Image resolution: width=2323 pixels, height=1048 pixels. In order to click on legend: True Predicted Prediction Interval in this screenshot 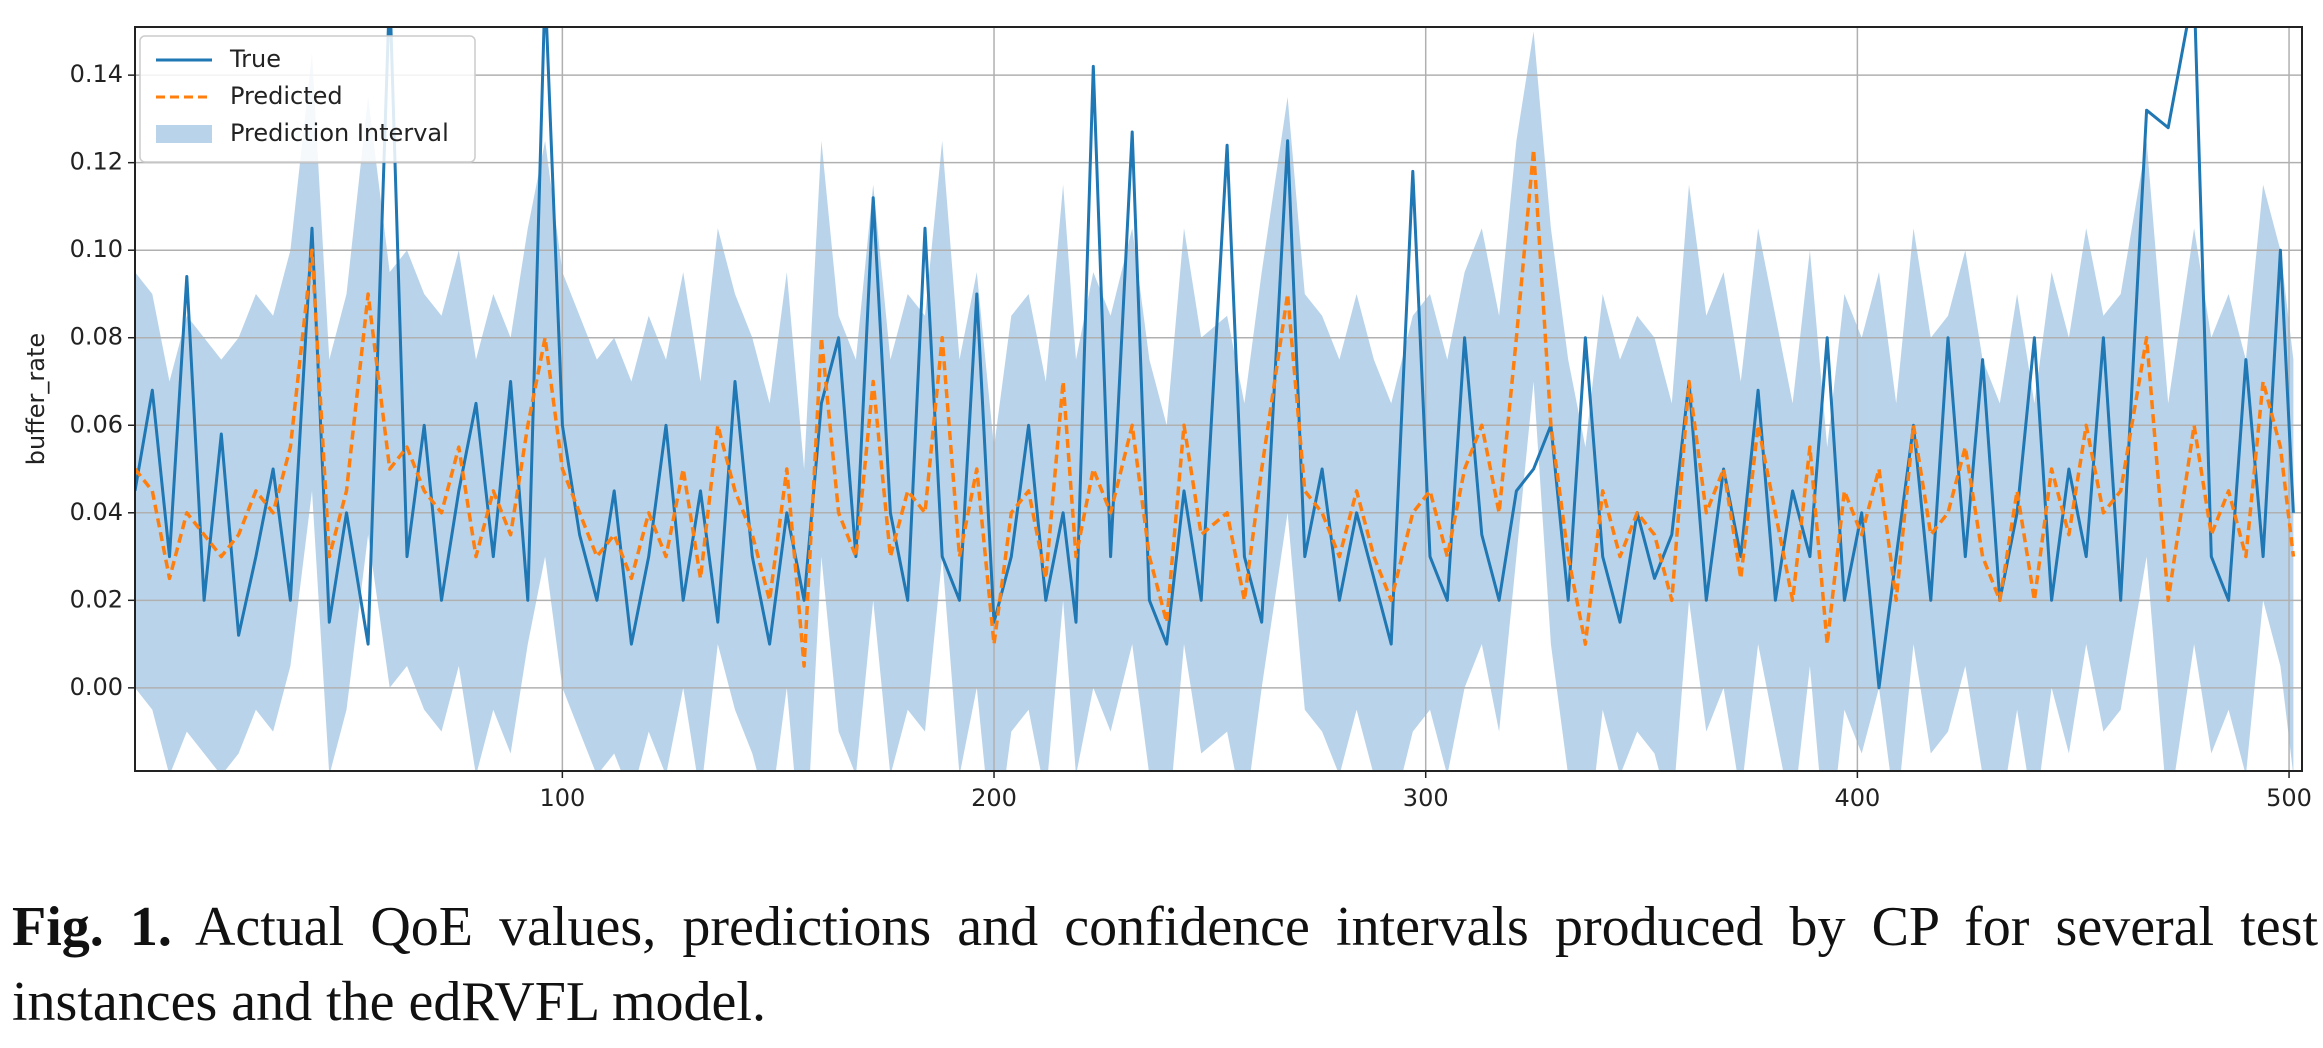, I will do `click(307, 99)`.